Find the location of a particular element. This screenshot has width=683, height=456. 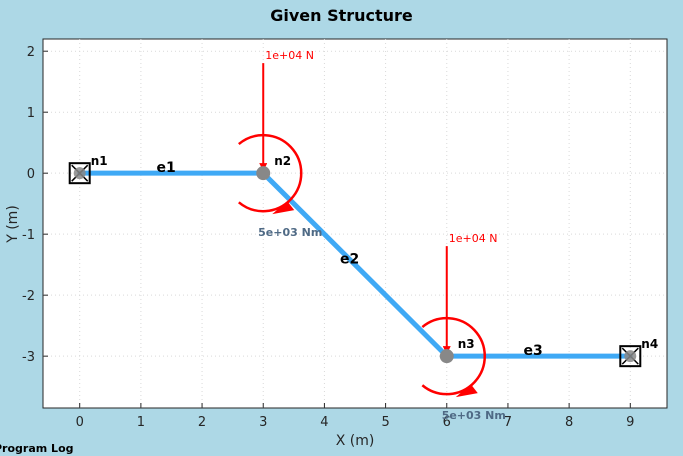

moment-arrowhead-n2 is located at coordinates (283, 208).